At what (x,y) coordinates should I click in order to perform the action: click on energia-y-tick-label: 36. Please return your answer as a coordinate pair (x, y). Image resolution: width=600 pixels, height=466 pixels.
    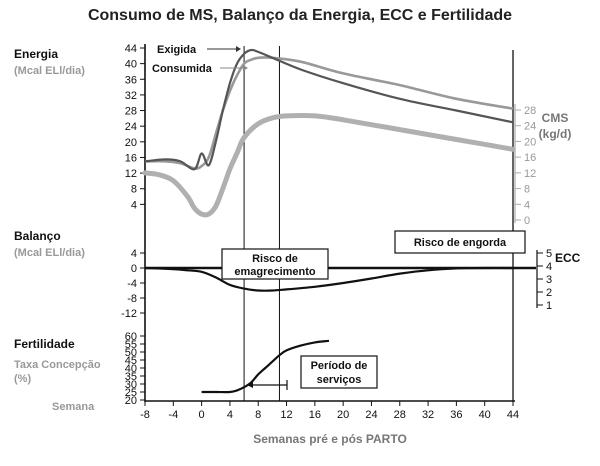
    Looking at the image, I should click on (131, 80).